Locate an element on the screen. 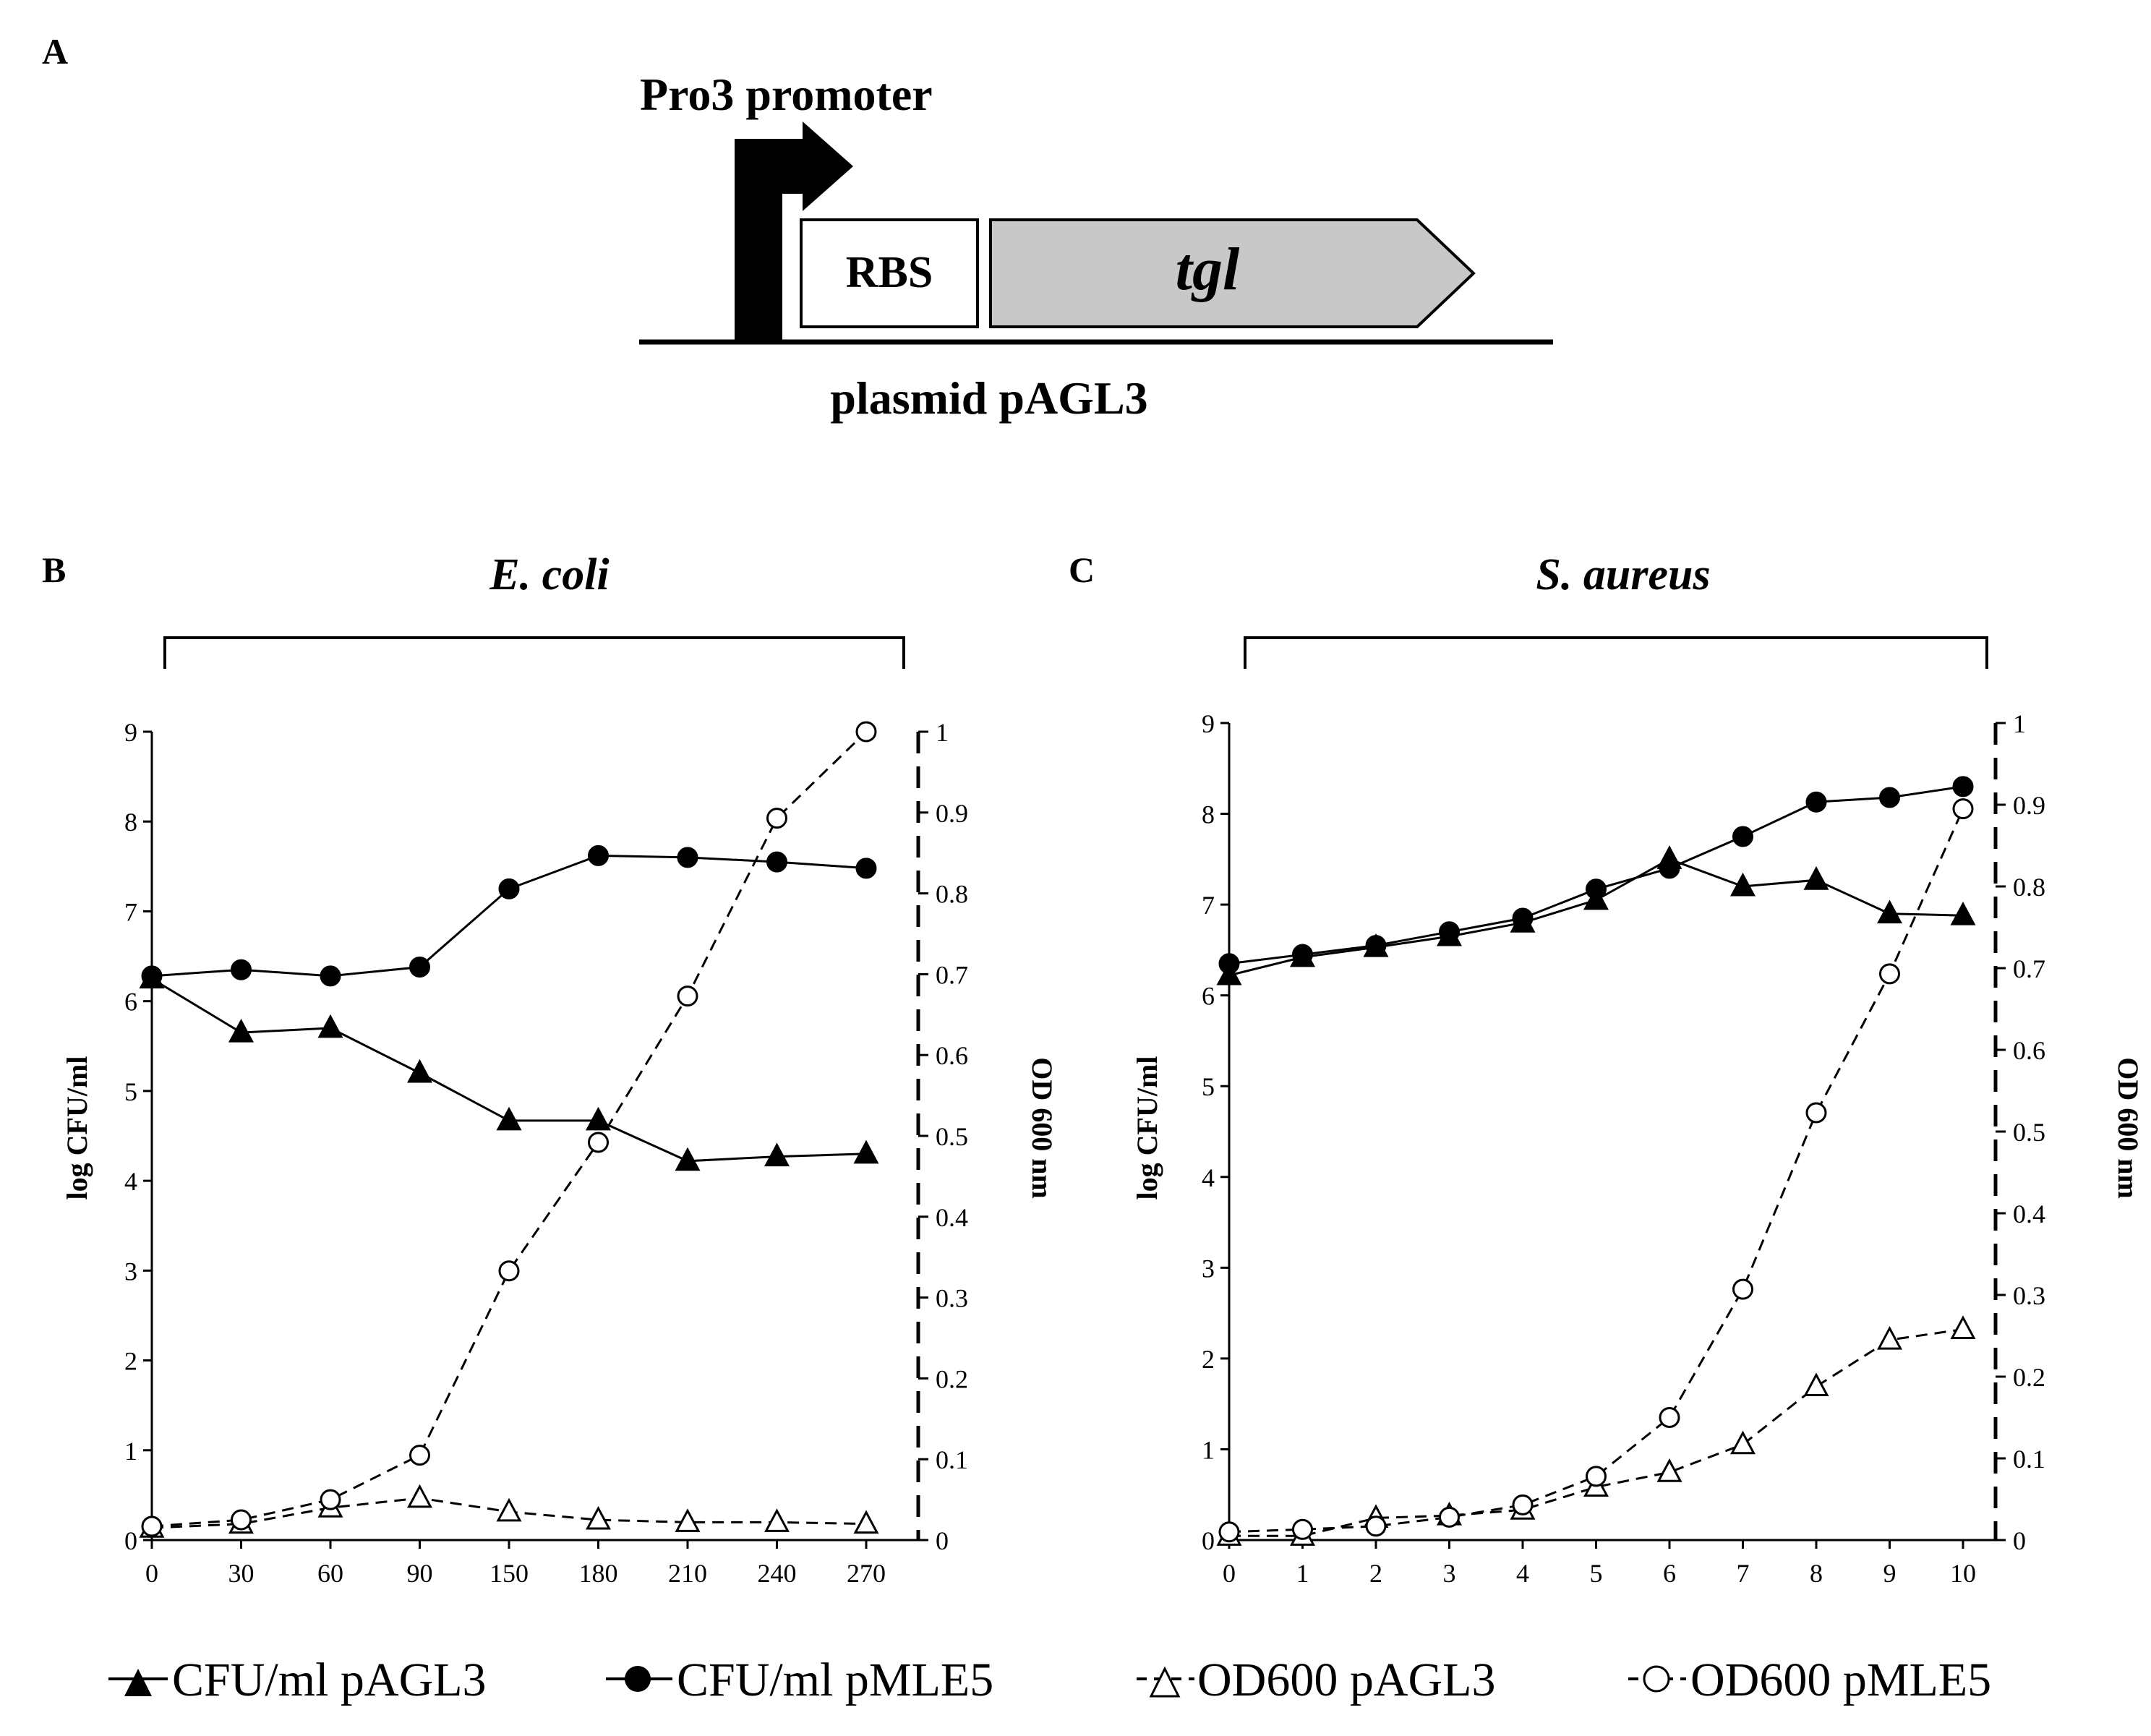 The height and width of the screenshot is (1736, 2151). panel-b-left-tick-label: 8 is located at coordinates (130, 822).